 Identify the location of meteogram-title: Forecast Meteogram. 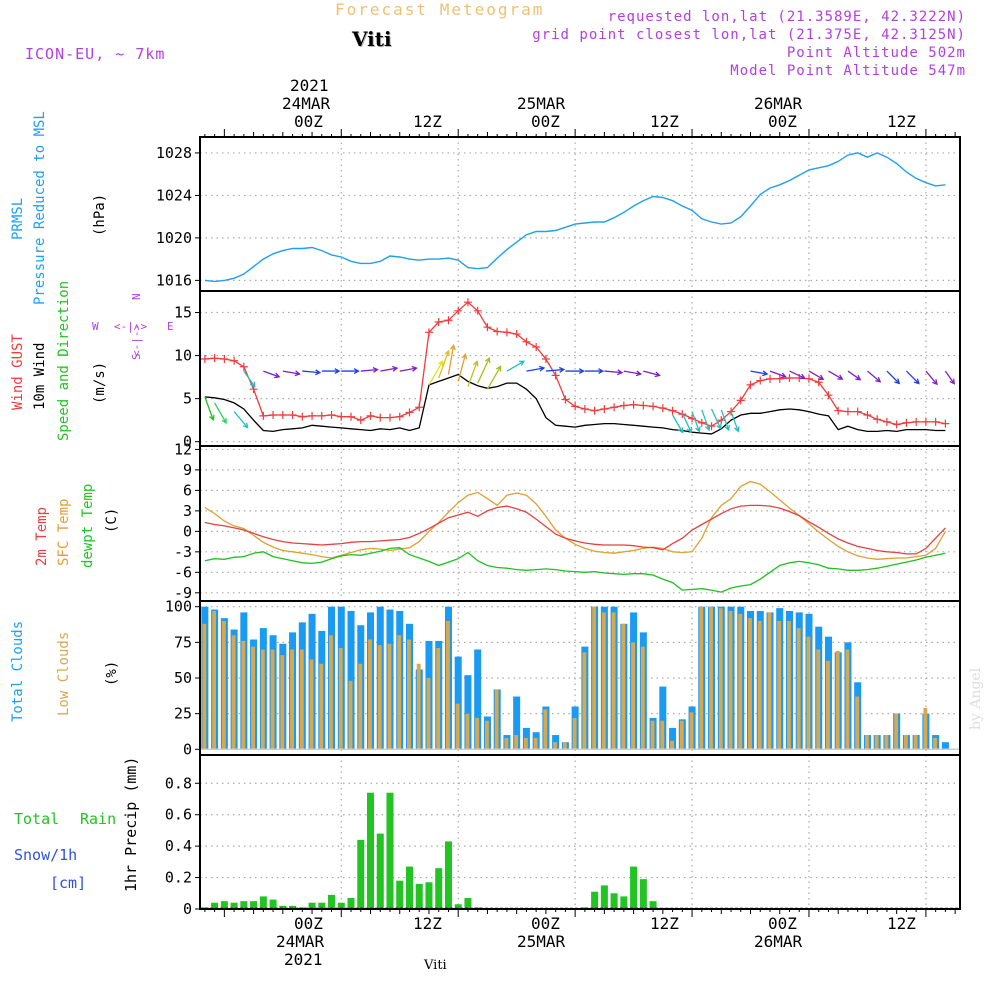
(440, 9).